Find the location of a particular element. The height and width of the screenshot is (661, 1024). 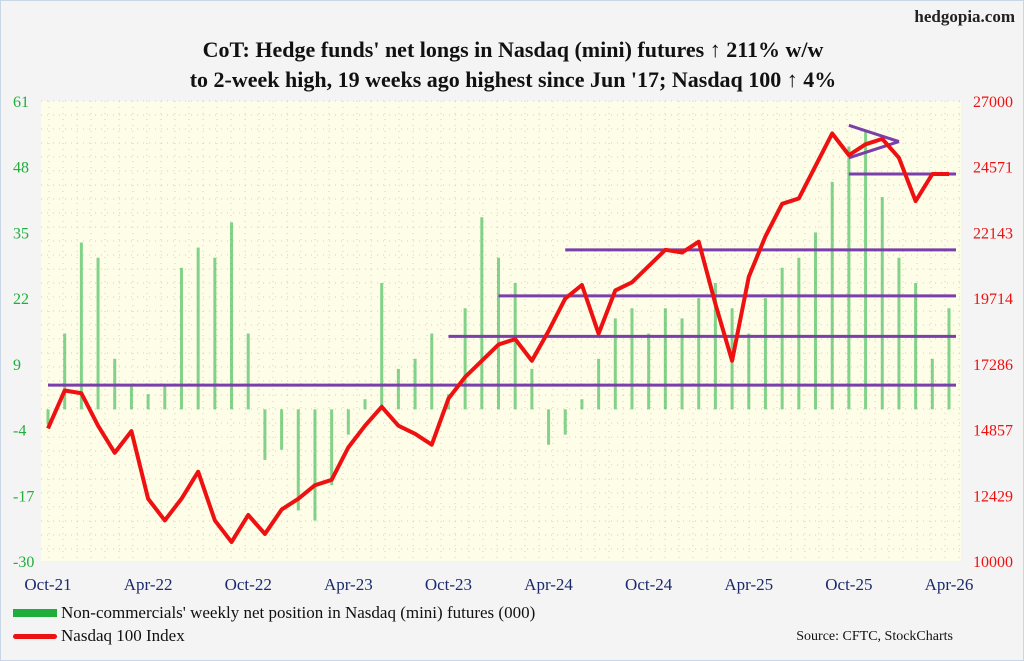

legend-item-nasdaq: Nasdaq 100 Index is located at coordinates (99, 636).